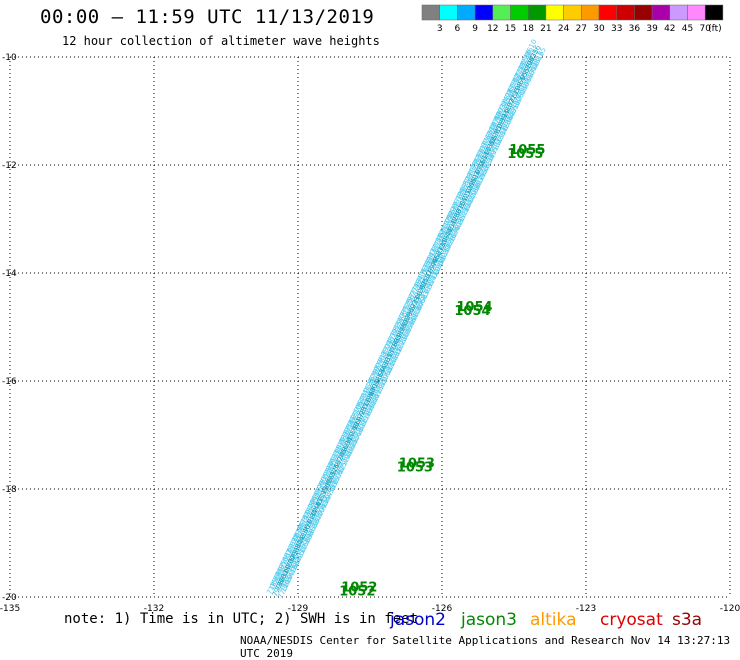 The height and width of the screenshot is (660, 740). I want to click on legend-jason2: jason2, so click(418, 620).